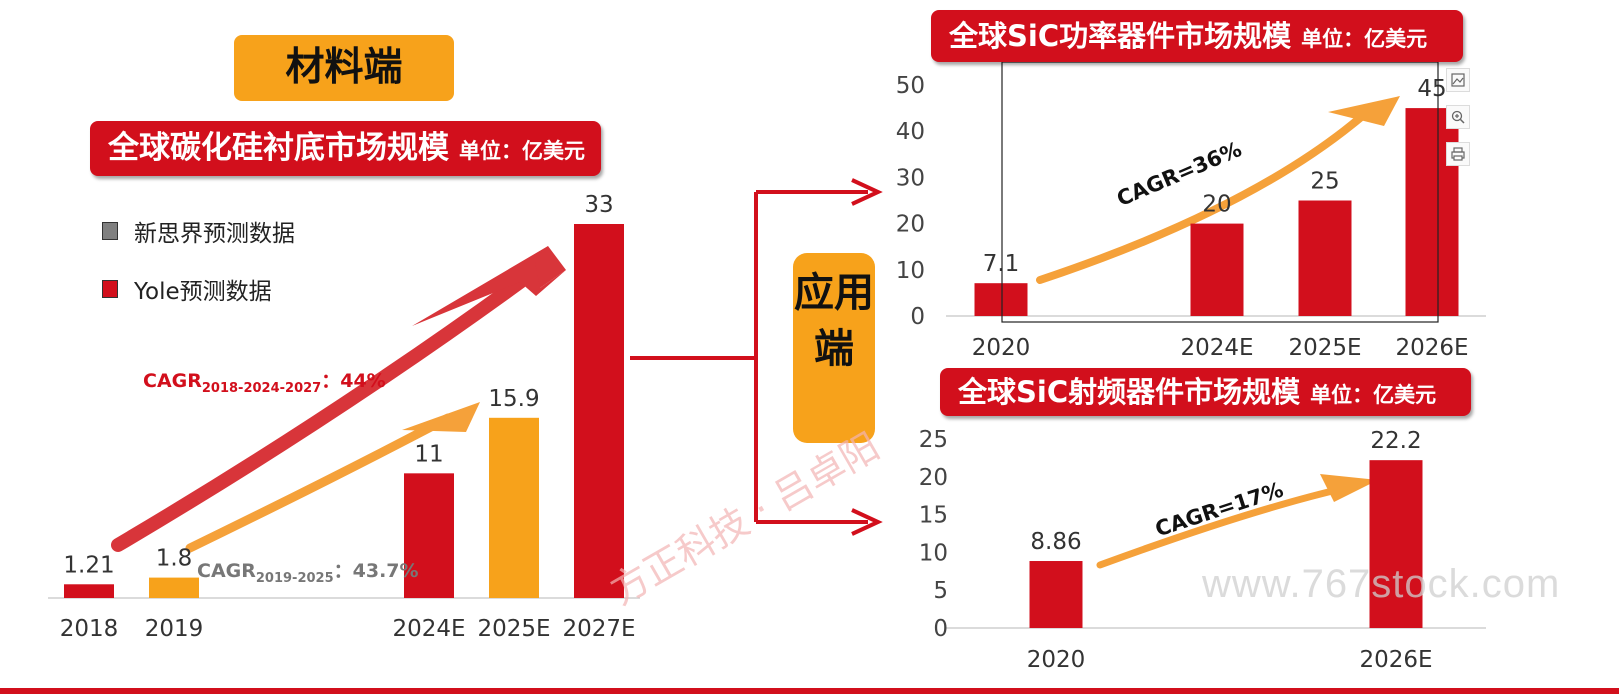  I want to click on data-label: 1.21, so click(88, 565).